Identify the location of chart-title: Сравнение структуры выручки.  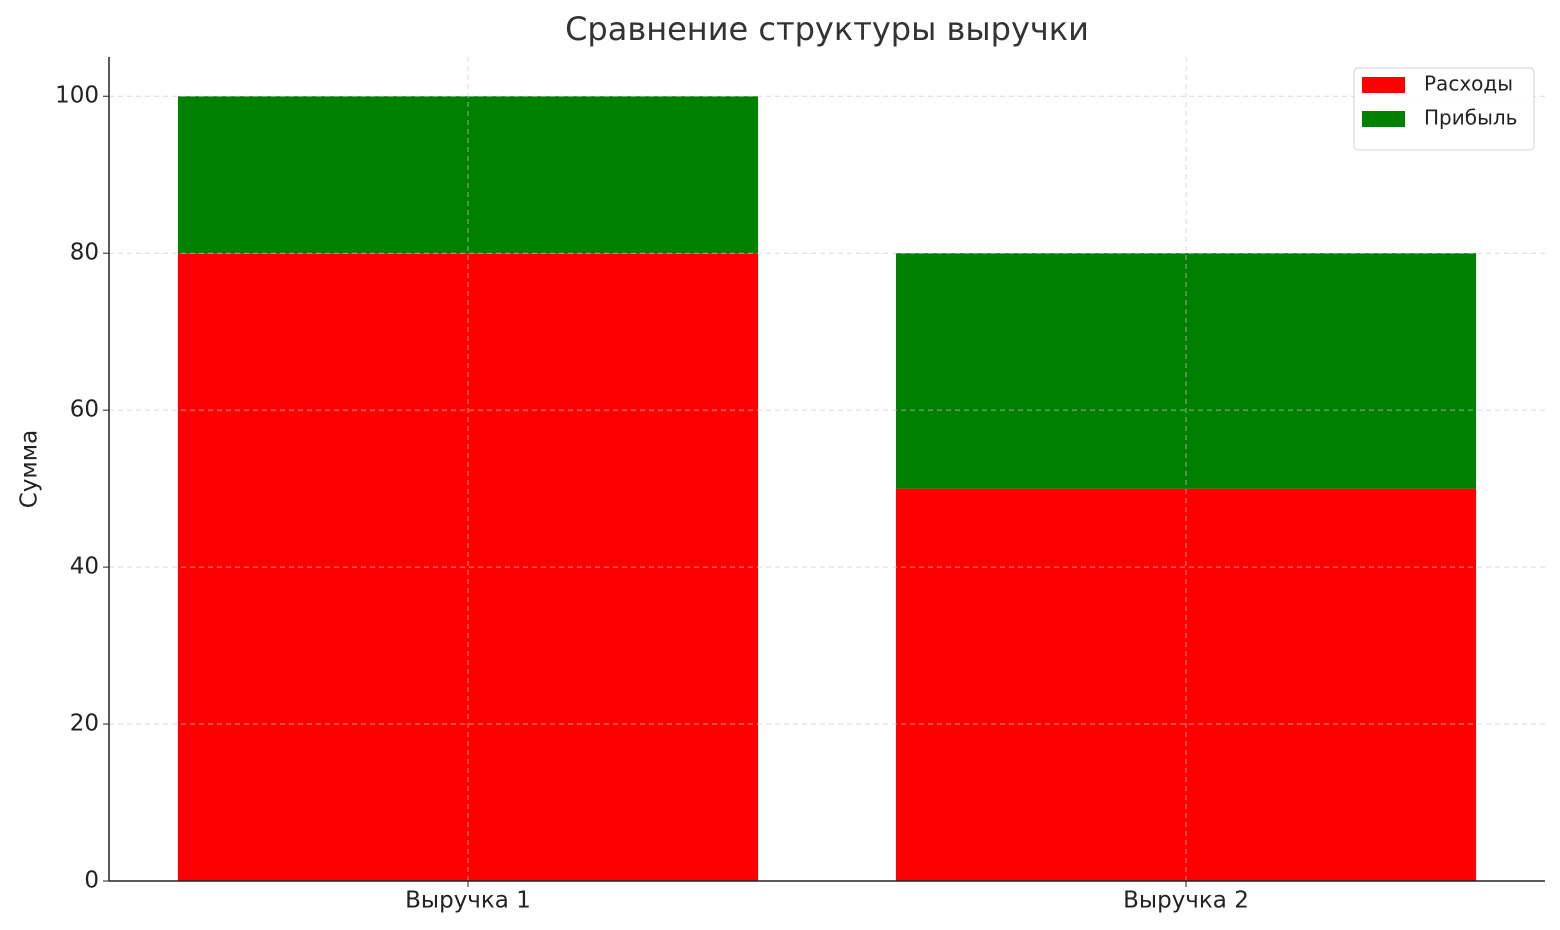
(827, 29).